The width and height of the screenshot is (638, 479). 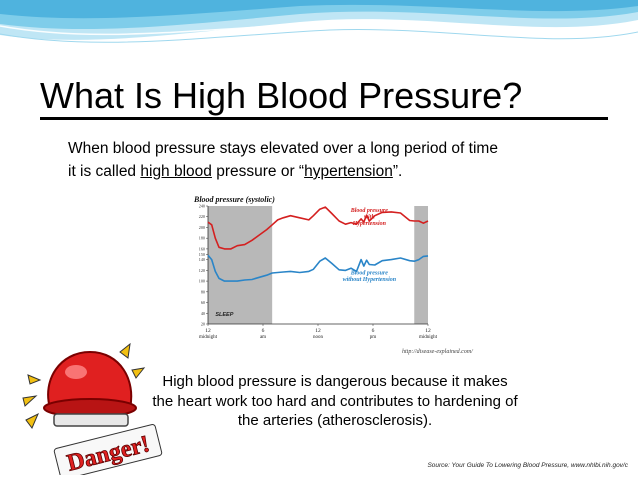 I want to click on term-high-blood: high blood, so click(x=176, y=171).